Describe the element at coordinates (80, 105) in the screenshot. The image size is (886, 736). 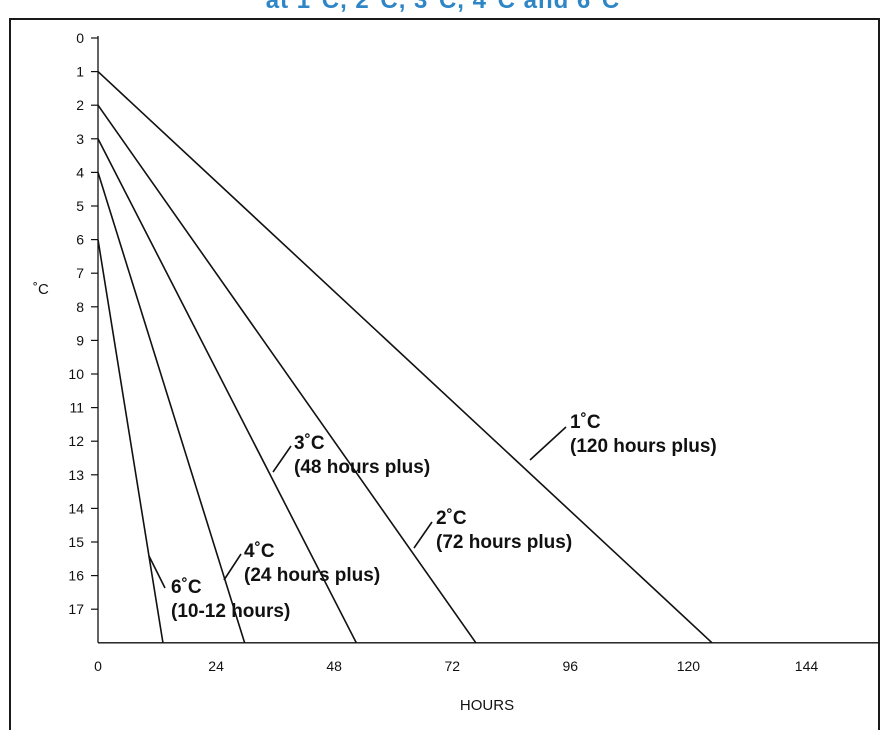
I see `y-tick-label: 2` at that location.